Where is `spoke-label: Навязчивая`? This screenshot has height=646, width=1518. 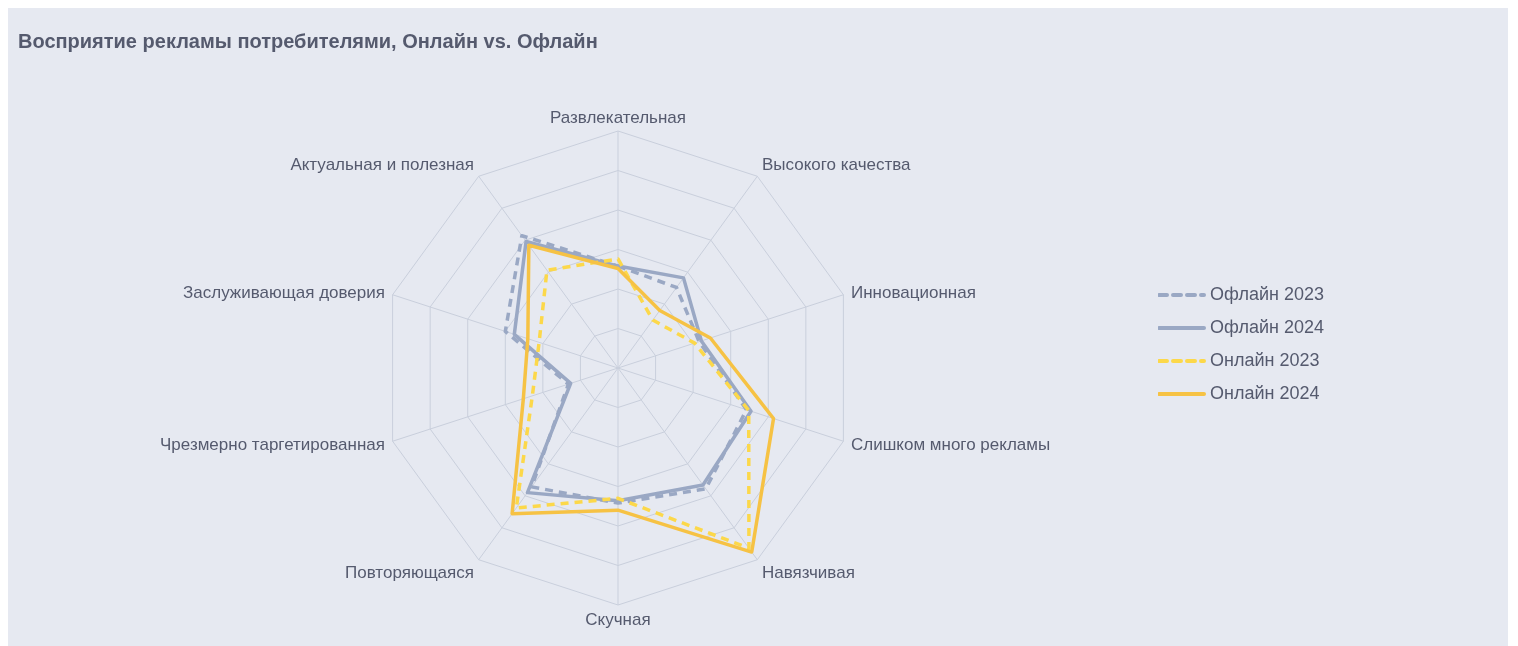 spoke-label: Навязчивая is located at coordinates (808, 573).